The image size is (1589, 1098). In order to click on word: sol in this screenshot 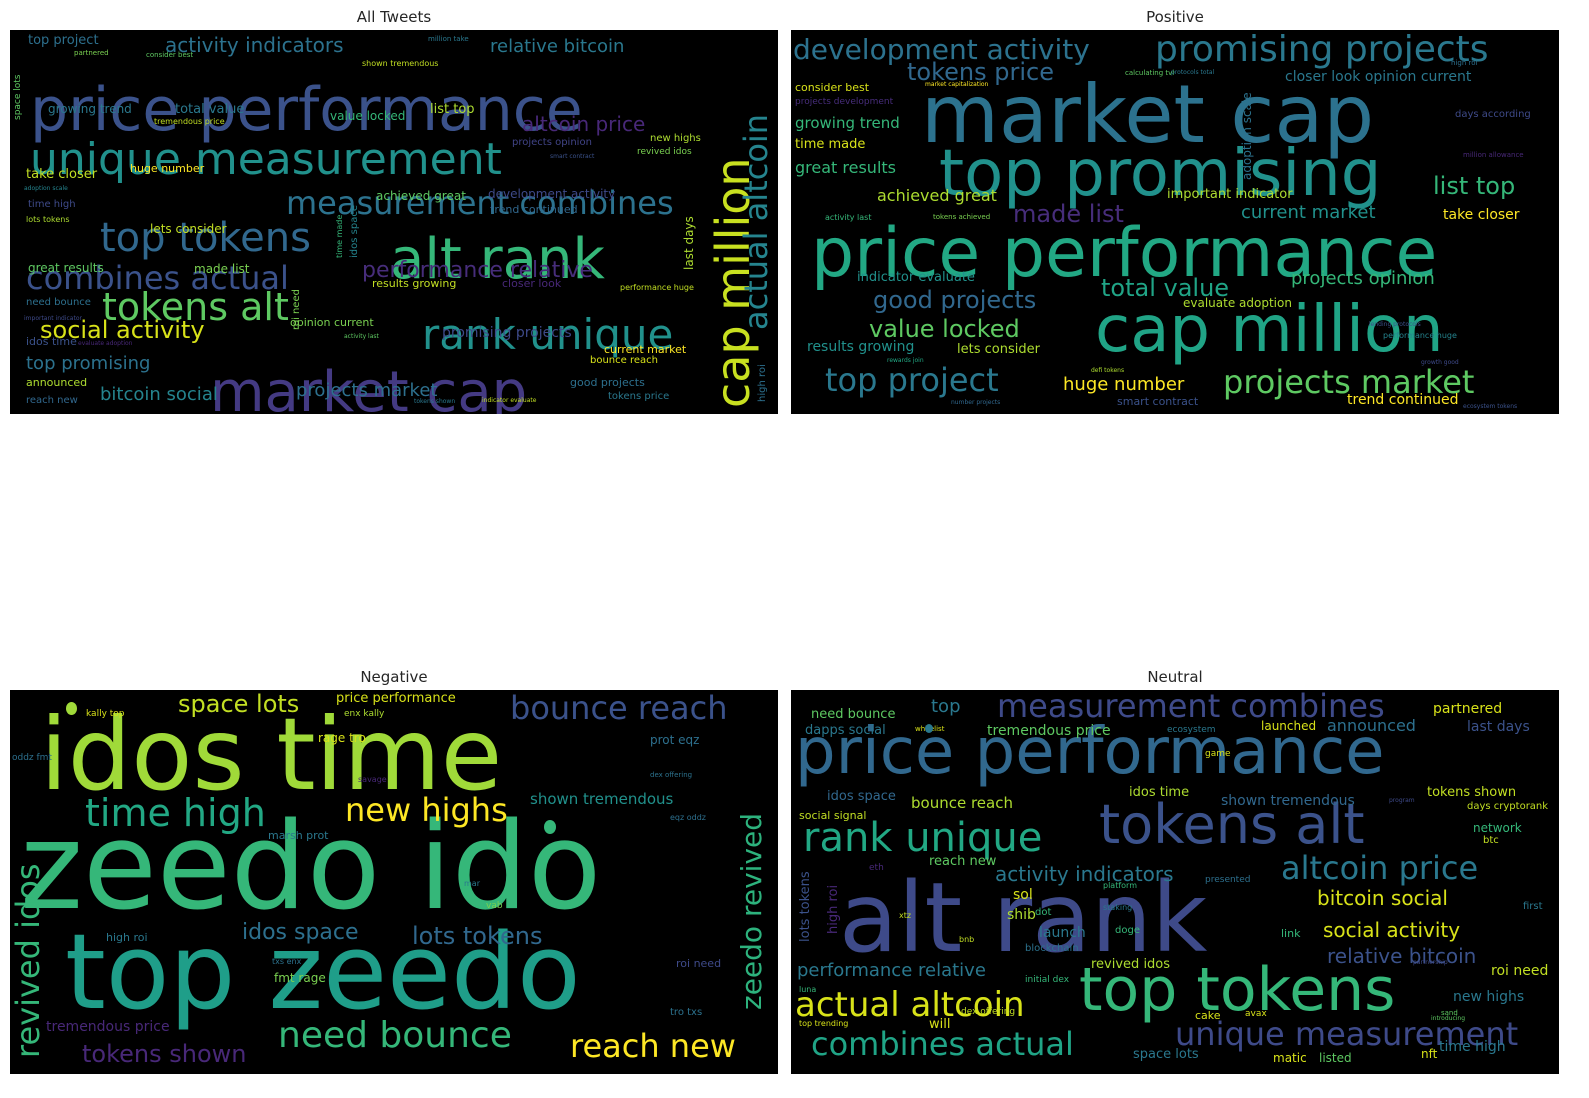, I will do `click(1023, 895)`.